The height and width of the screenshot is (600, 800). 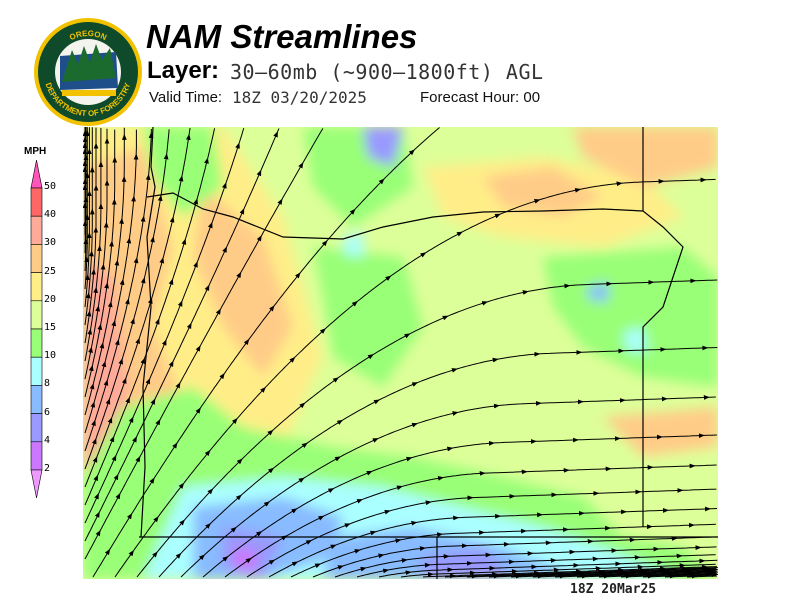 I want to click on legend-tick-label: 30, so click(x=50, y=243).